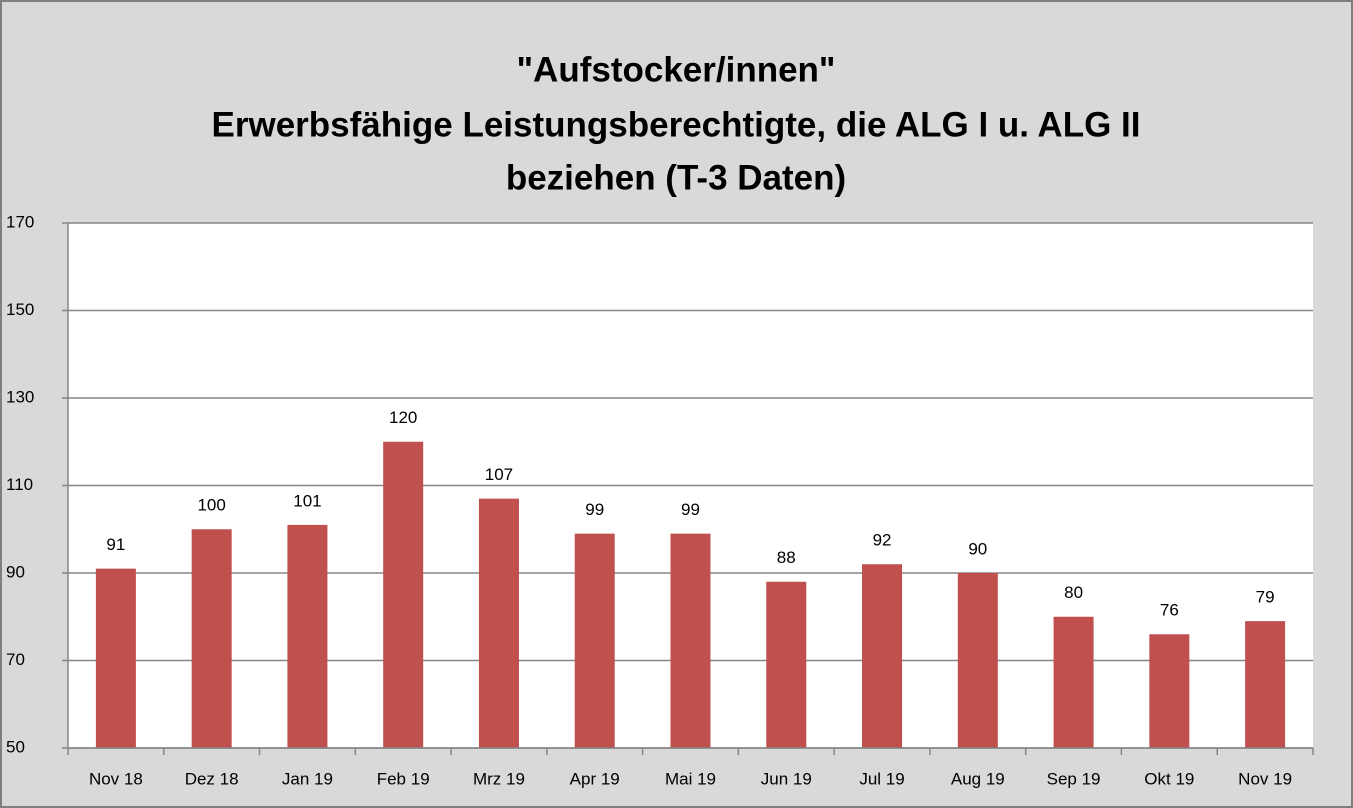 The width and height of the screenshot is (1353, 808). I want to click on x-tick-label: Nov 19, so click(1265, 778).